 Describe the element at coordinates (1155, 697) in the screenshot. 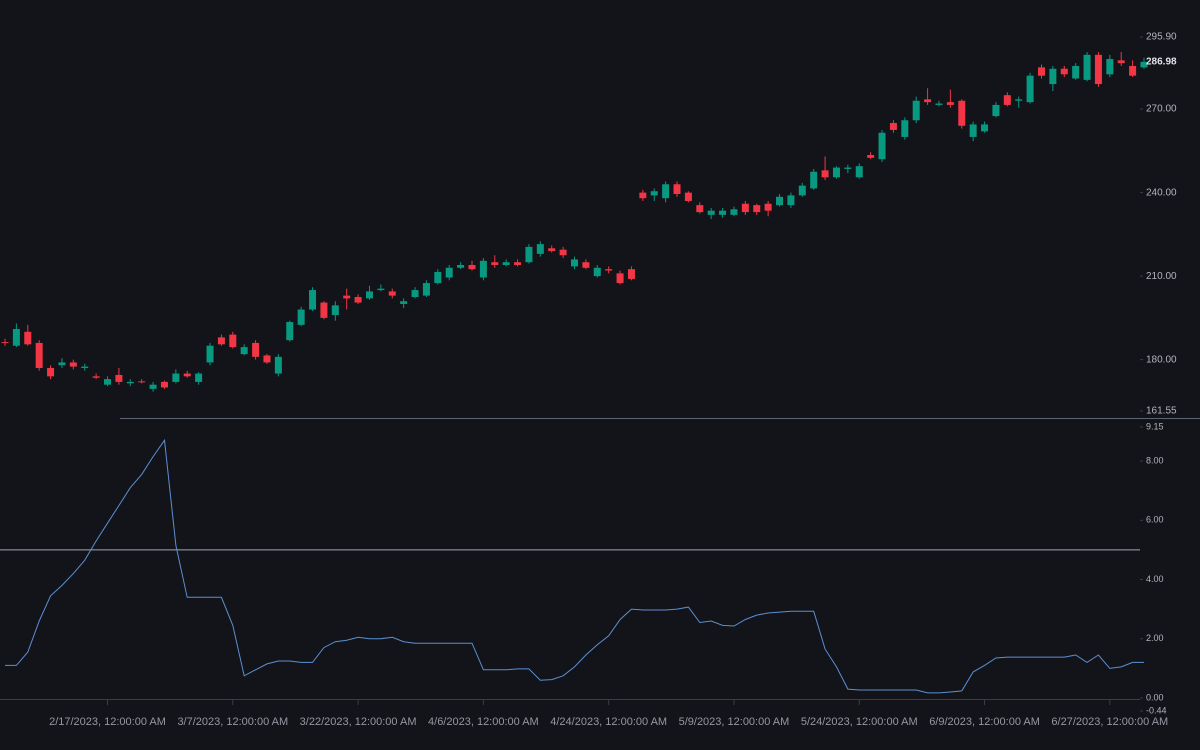

I see `y-tick-label: 0.00` at that location.